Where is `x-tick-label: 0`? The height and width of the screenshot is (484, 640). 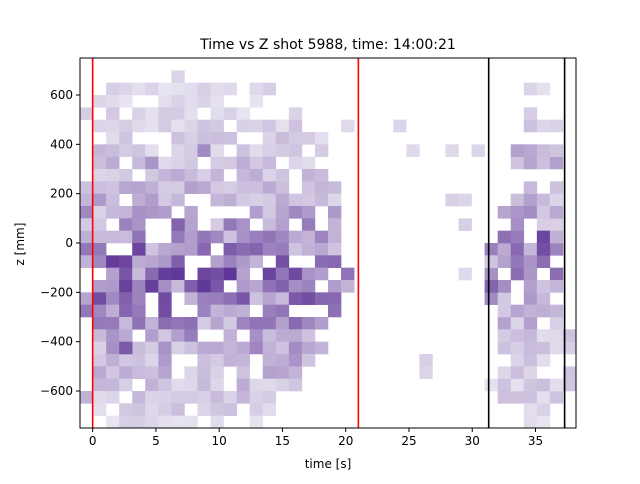
x-tick-label: 0 is located at coordinates (93, 441).